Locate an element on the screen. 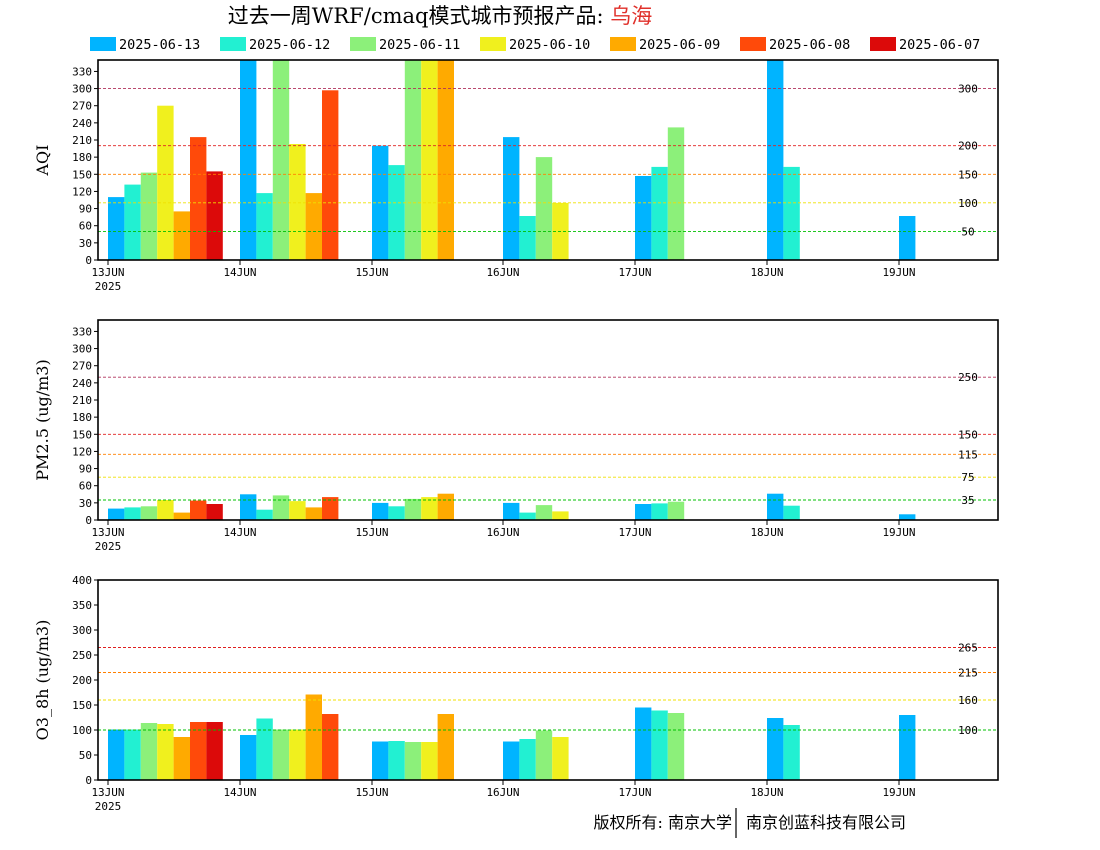 This screenshot has height=850, width=1100. y-tick-label: 100 is located at coordinates (82, 730).